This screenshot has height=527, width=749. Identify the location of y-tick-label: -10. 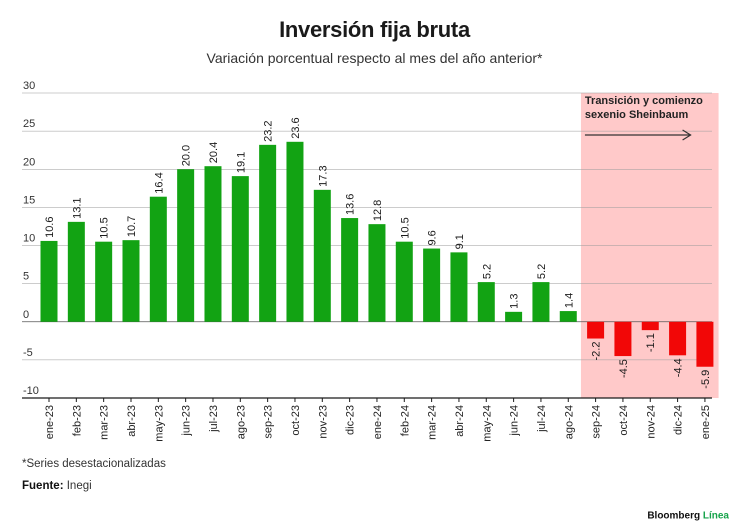
(31, 391).